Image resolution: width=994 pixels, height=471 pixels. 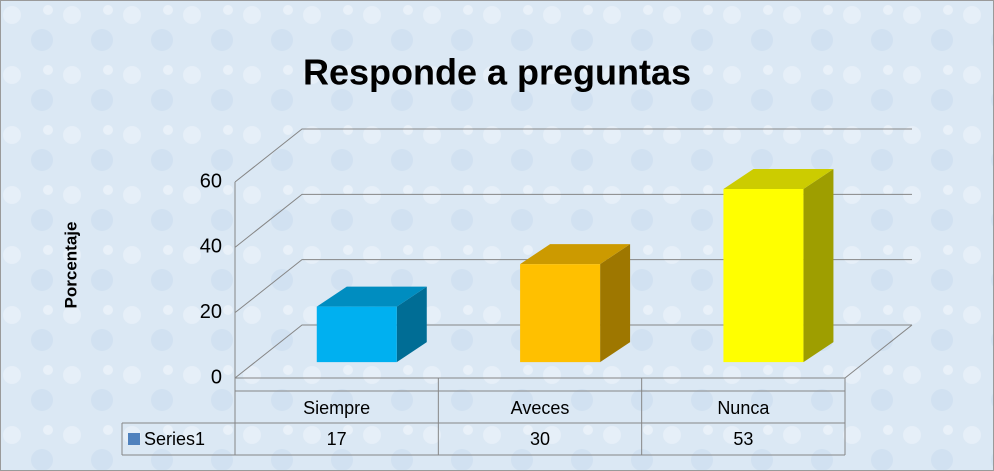 What do you see at coordinates (540, 439) in the screenshot?
I see `table-value: 30` at bounding box center [540, 439].